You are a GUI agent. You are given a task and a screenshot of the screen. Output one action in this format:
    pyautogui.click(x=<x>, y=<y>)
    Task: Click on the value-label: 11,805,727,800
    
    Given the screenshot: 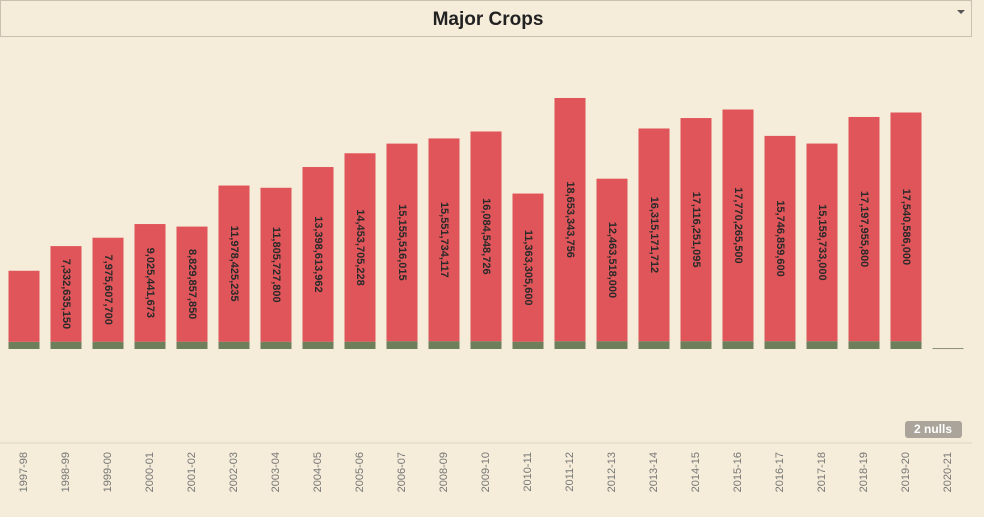 What is the action you would take?
    pyautogui.click(x=276, y=265)
    